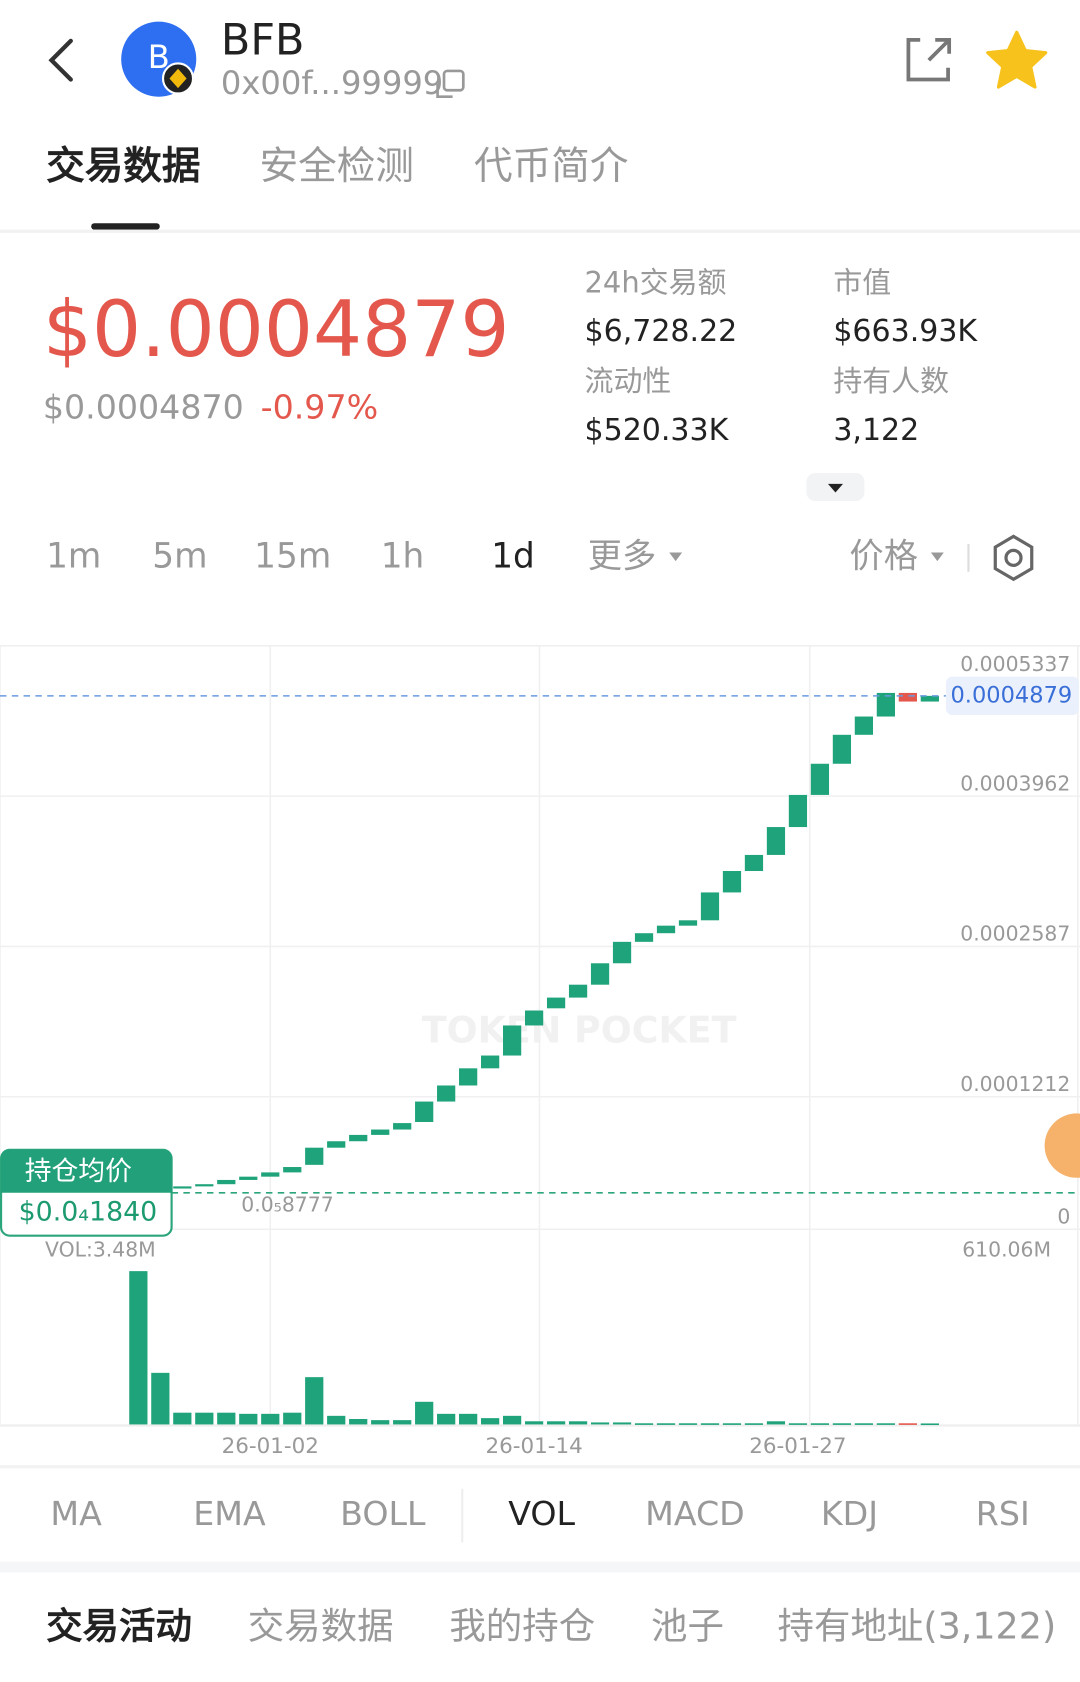  What do you see at coordinates (1006, 1250) in the screenshot?
I see `volume-tick-label: 610.06M` at bounding box center [1006, 1250].